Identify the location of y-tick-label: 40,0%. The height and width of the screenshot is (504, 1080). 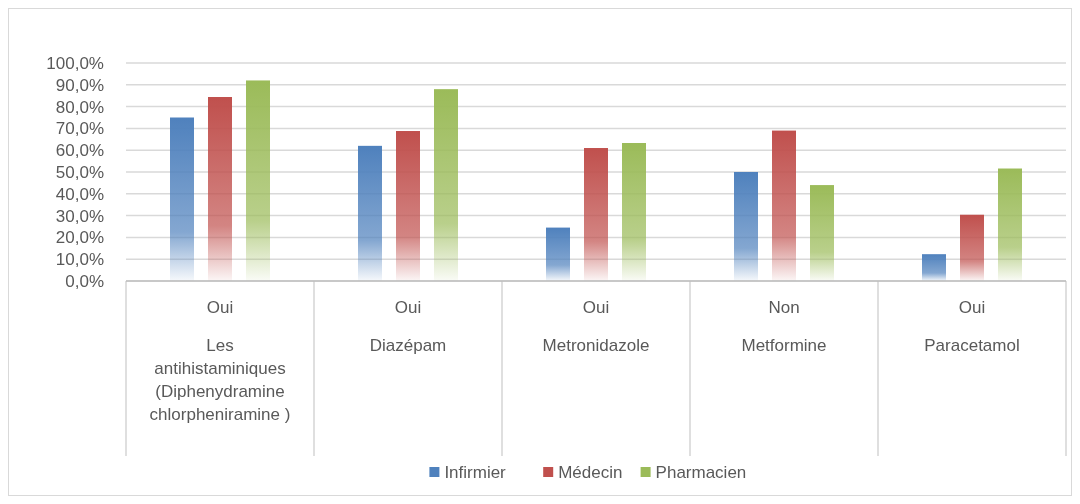
(79, 194).